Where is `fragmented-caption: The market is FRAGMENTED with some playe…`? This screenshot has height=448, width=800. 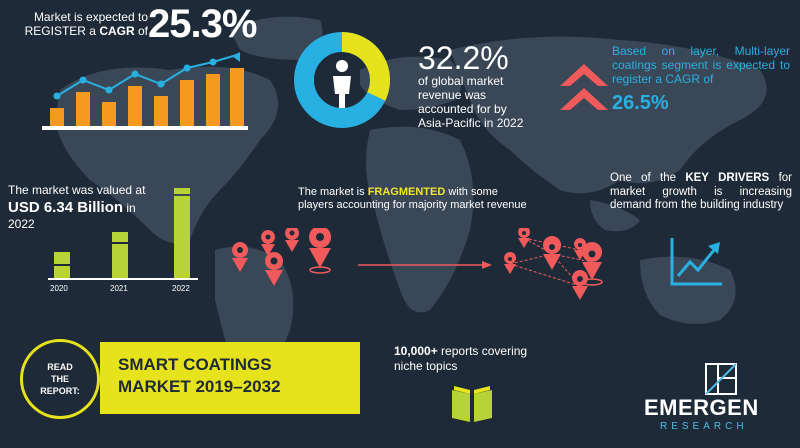 fragmented-caption: The market is FRAGMENTED with some playe… is located at coordinates (413, 199).